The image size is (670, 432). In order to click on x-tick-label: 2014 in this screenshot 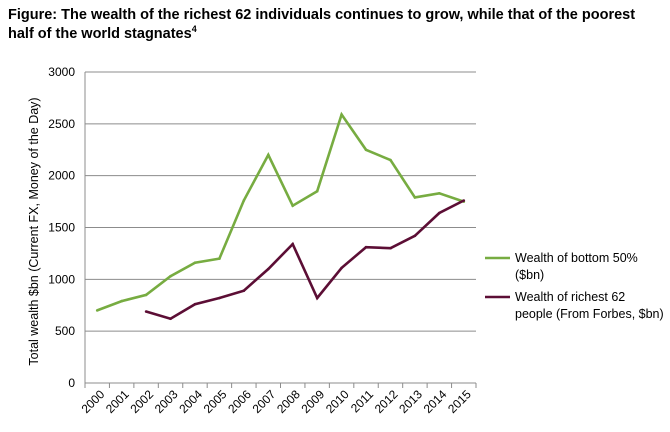, I will do `click(435, 401)`.